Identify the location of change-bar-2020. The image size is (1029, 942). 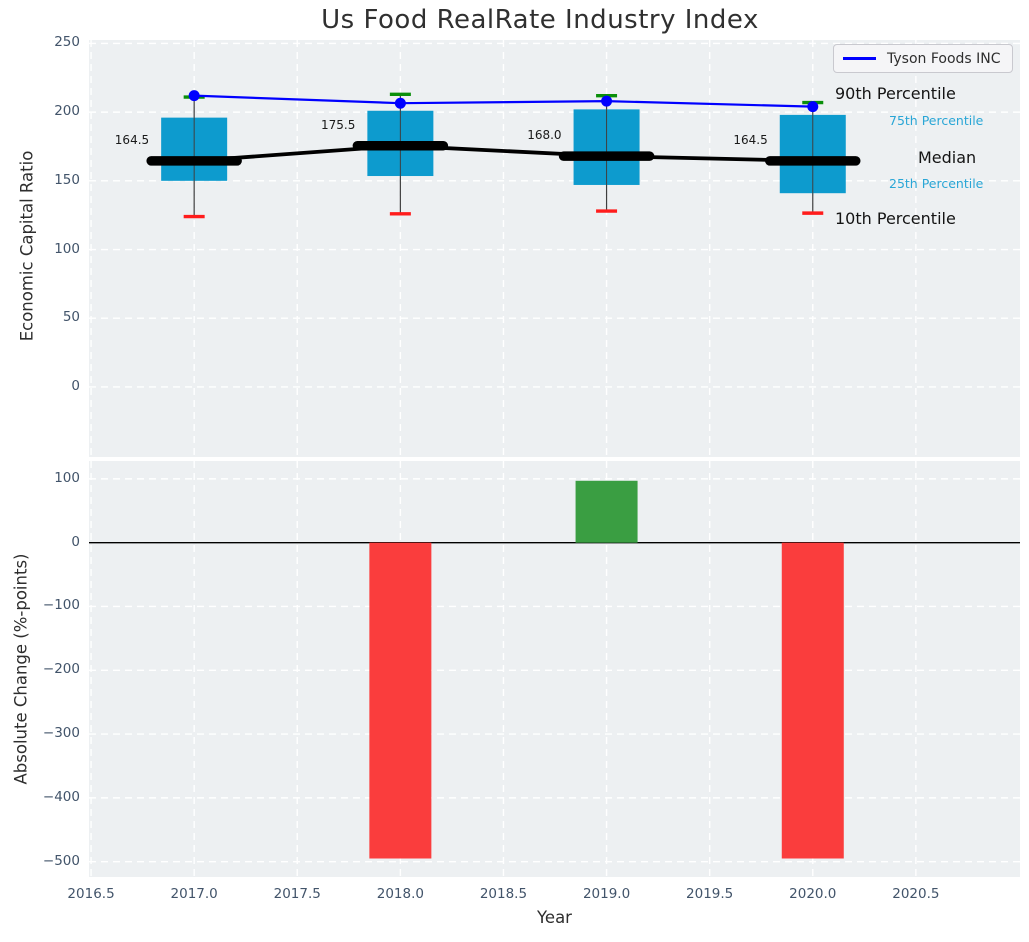
(812, 700).